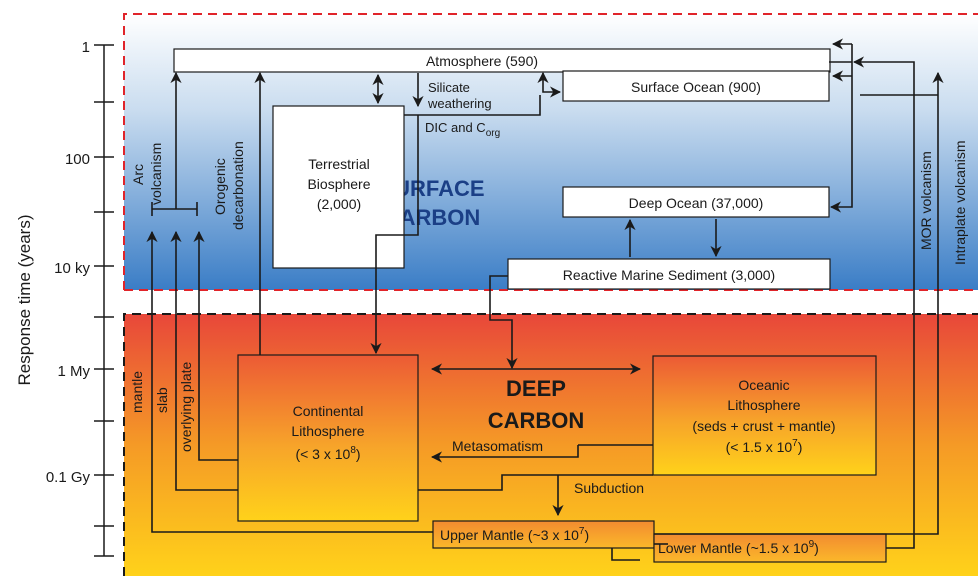 The width and height of the screenshot is (978, 581). What do you see at coordinates (72, 268) in the screenshot?
I see `y-tick-label-10ky: 10 ky` at bounding box center [72, 268].